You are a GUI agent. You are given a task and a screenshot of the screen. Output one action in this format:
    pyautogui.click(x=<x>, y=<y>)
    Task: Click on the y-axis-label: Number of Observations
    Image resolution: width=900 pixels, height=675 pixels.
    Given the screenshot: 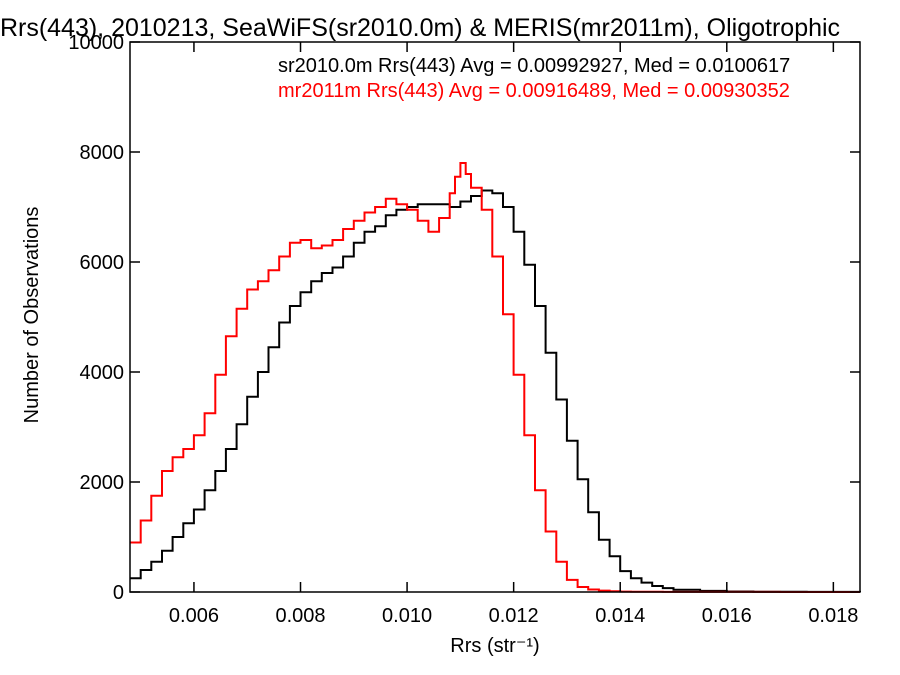 What is the action you would take?
    pyautogui.click(x=32, y=315)
    